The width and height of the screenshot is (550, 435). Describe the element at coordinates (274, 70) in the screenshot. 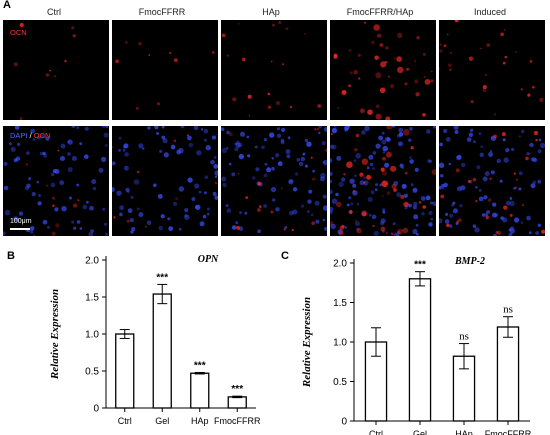

I see `micrograph-ocn-hap` at that location.